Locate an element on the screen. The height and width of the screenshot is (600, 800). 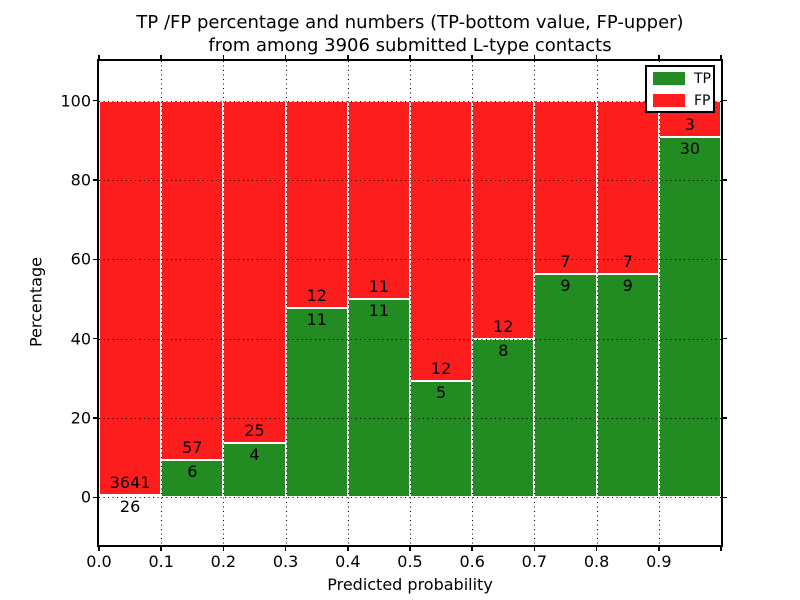
x-tick-label: 0.7 is located at coordinates (534, 561).